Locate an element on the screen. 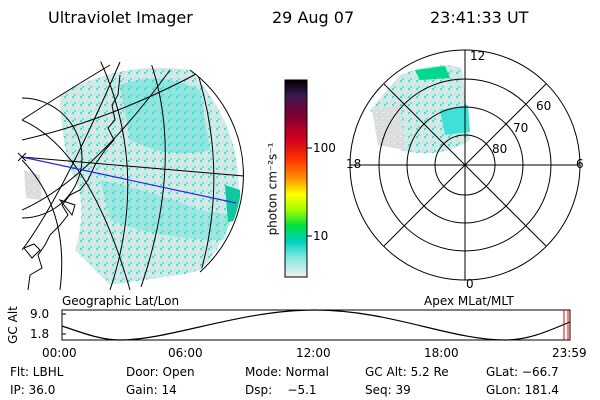 The image size is (600, 400). colorbar is located at coordinates (298, 178).